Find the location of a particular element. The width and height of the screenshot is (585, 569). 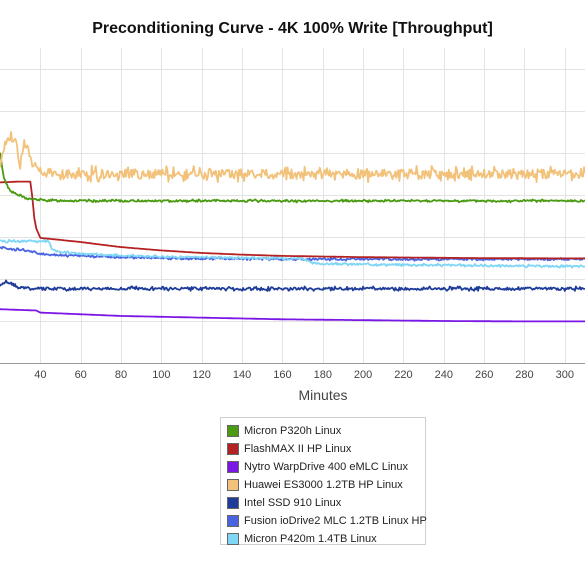

legend-item: Micron P320h Linux is located at coordinates (323, 431).